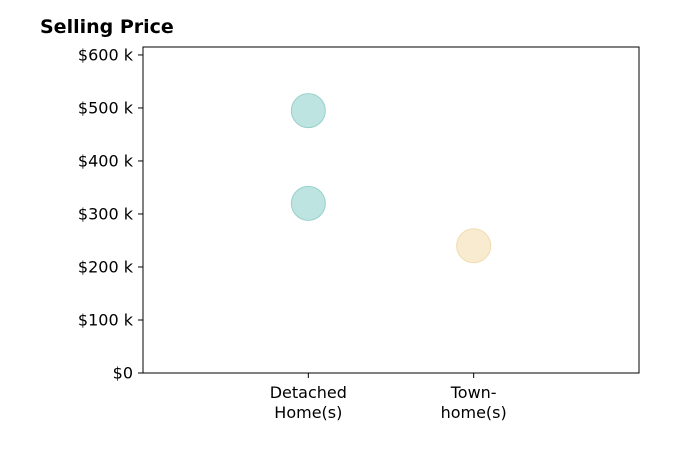  What do you see at coordinates (106, 54) in the screenshot?
I see `y-tick-label: $600 k` at bounding box center [106, 54].